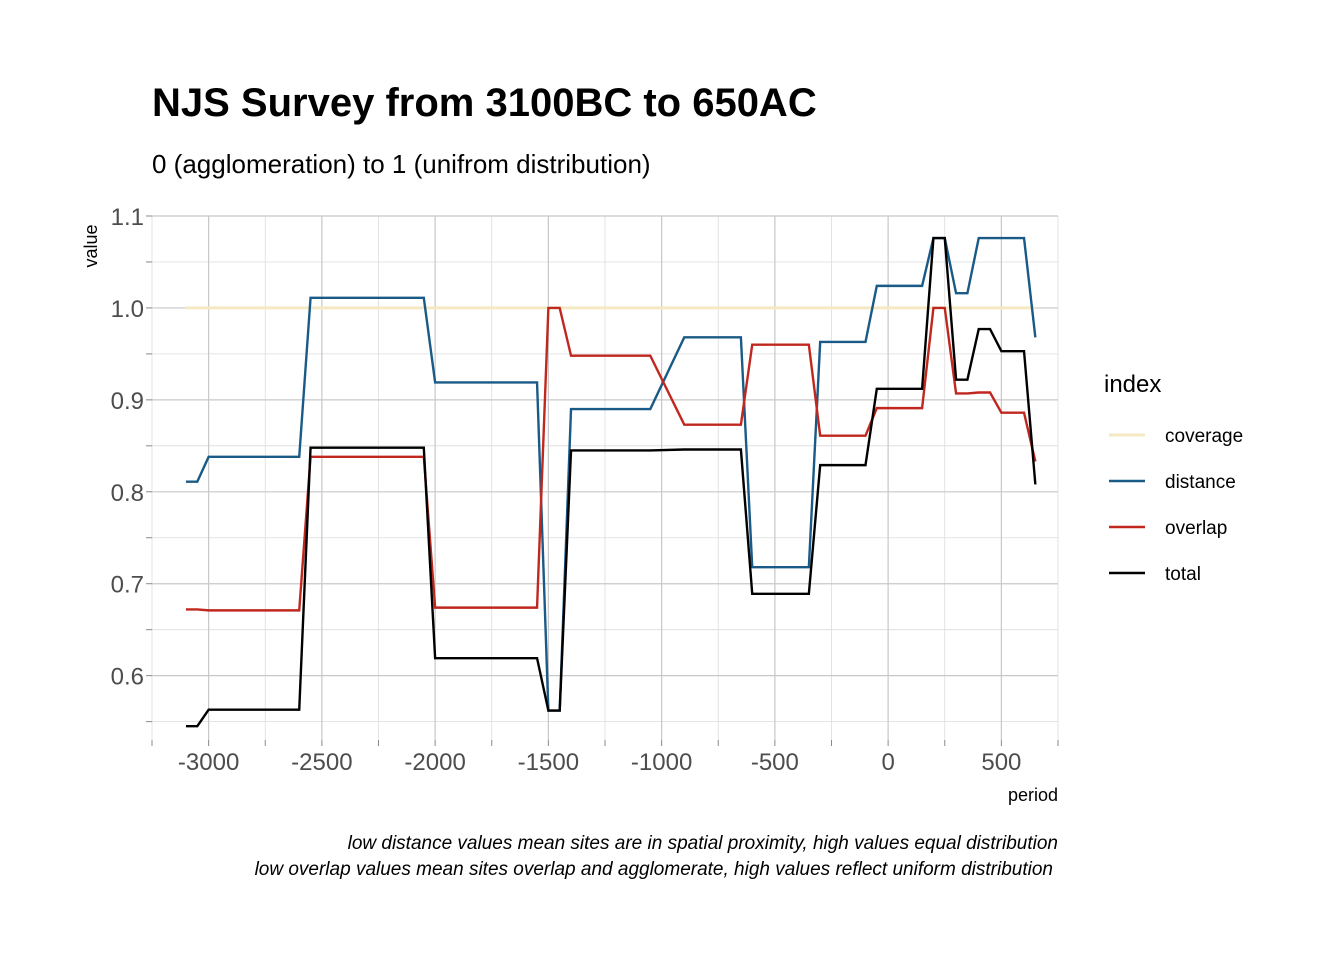  What do you see at coordinates (1204, 436) in the screenshot?
I see `legend-label-coverage: coverage` at bounding box center [1204, 436].